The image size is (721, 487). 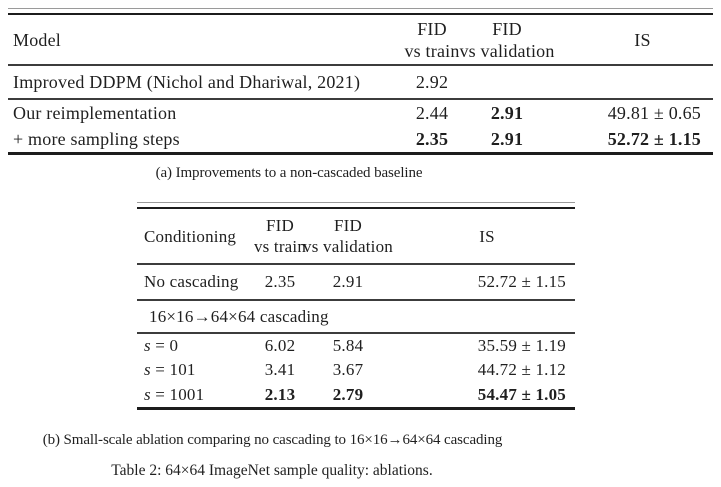 What do you see at coordinates (198, 139) in the screenshot?
I see `cell-model-more-steps: + more sampling steps` at bounding box center [198, 139].